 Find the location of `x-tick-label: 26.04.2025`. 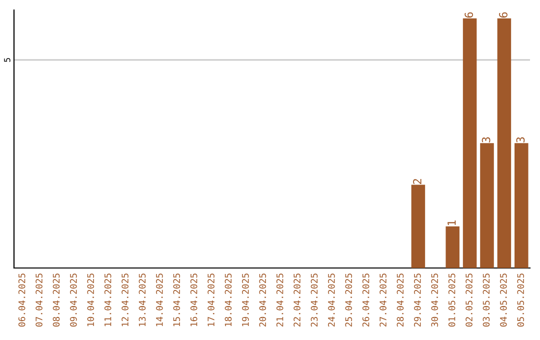

x-tick-label: 26.04.2025 is located at coordinates (366, 300).